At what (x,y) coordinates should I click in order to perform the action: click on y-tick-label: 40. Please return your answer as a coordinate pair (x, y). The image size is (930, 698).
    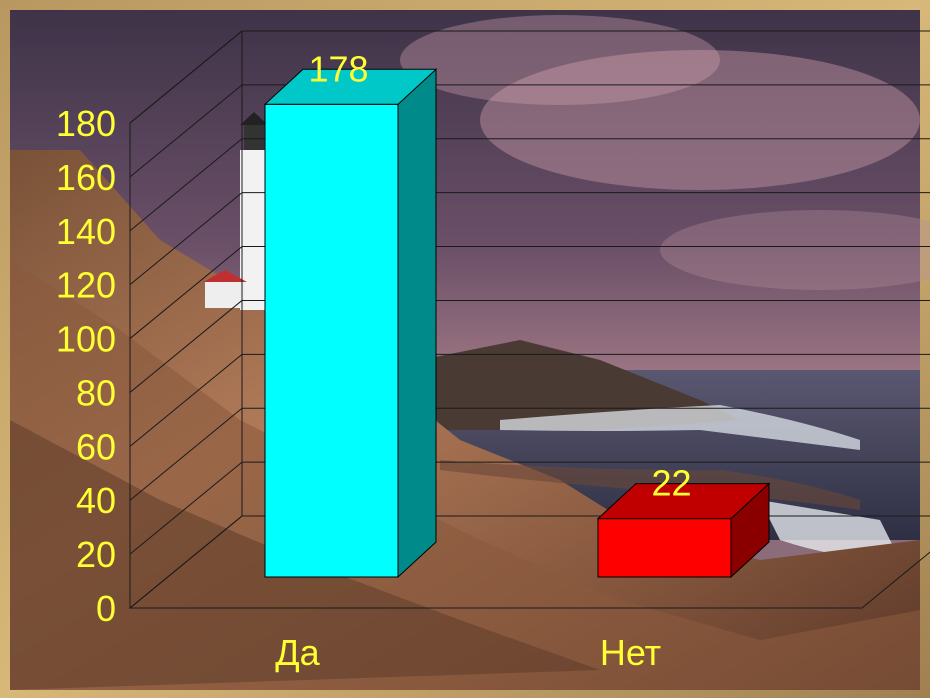
    Looking at the image, I should click on (96, 500).